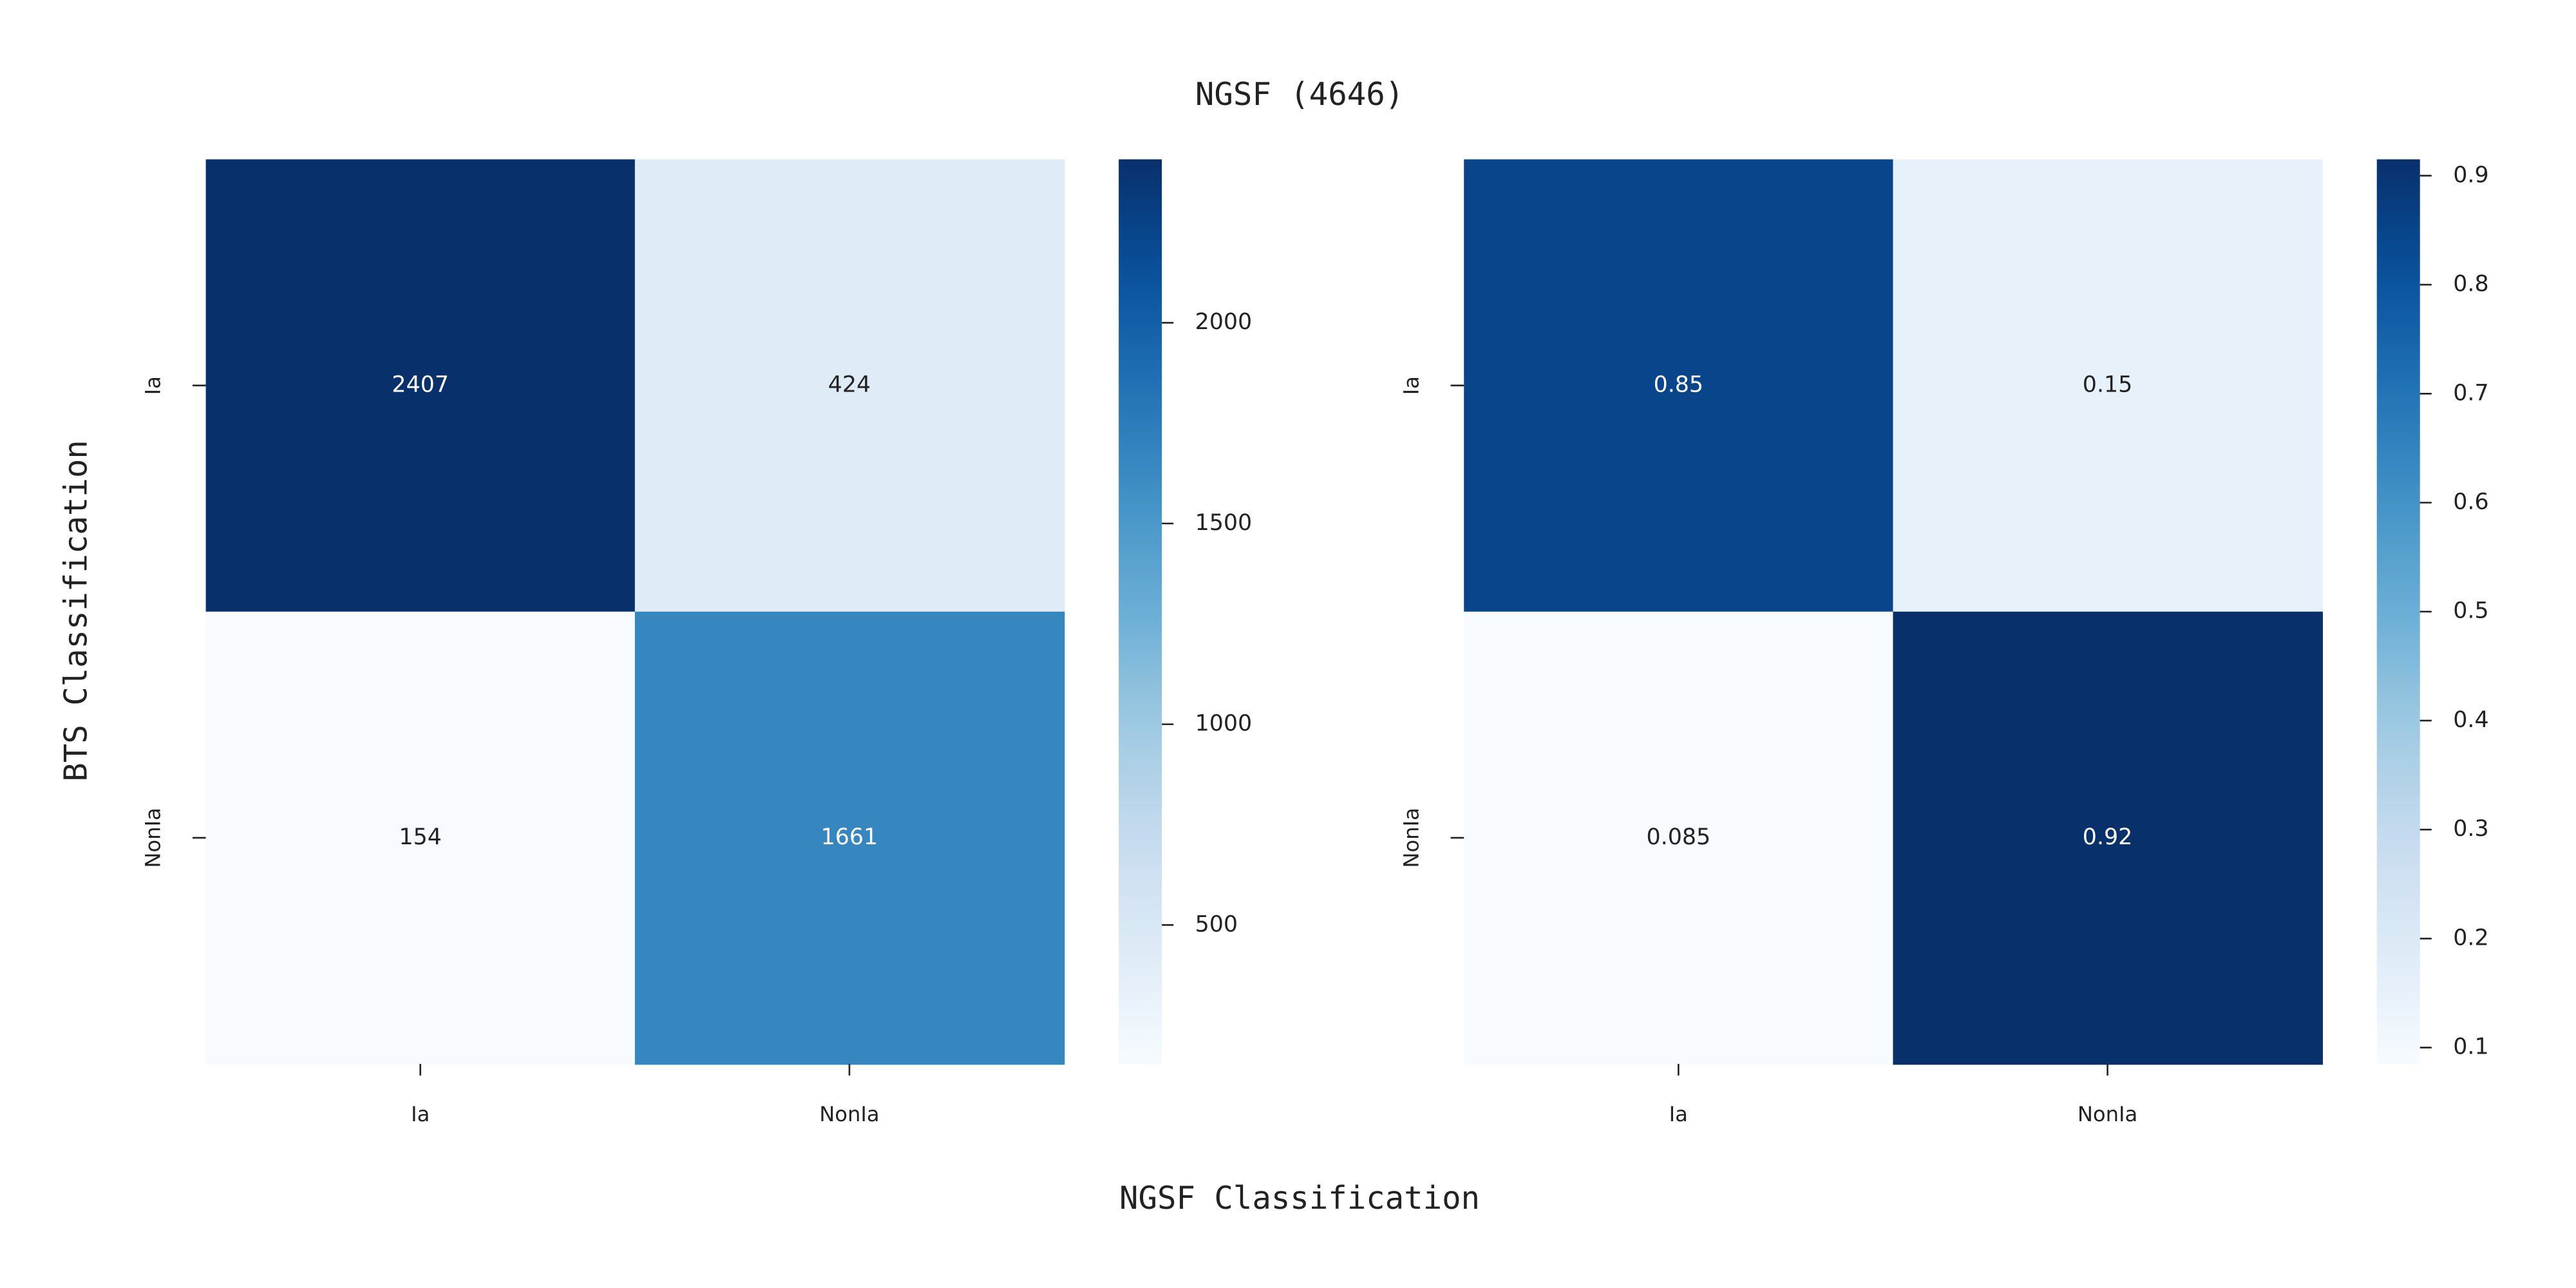 This screenshot has height=1288, width=2576. Describe the element at coordinates (1299, 1198) in the screenshot. I see `x-axis-label: NGSF Classification` at that location.